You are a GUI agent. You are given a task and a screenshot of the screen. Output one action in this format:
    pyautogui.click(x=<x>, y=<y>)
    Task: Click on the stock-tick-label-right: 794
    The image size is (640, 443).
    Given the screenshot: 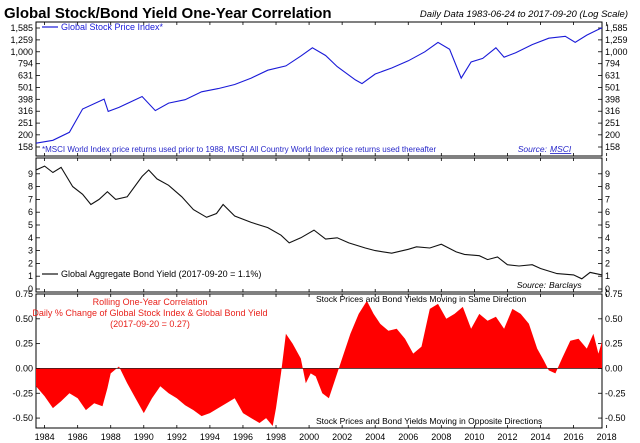 What is the action you would take?
    pyautogui.click(x=612, y=64)
    